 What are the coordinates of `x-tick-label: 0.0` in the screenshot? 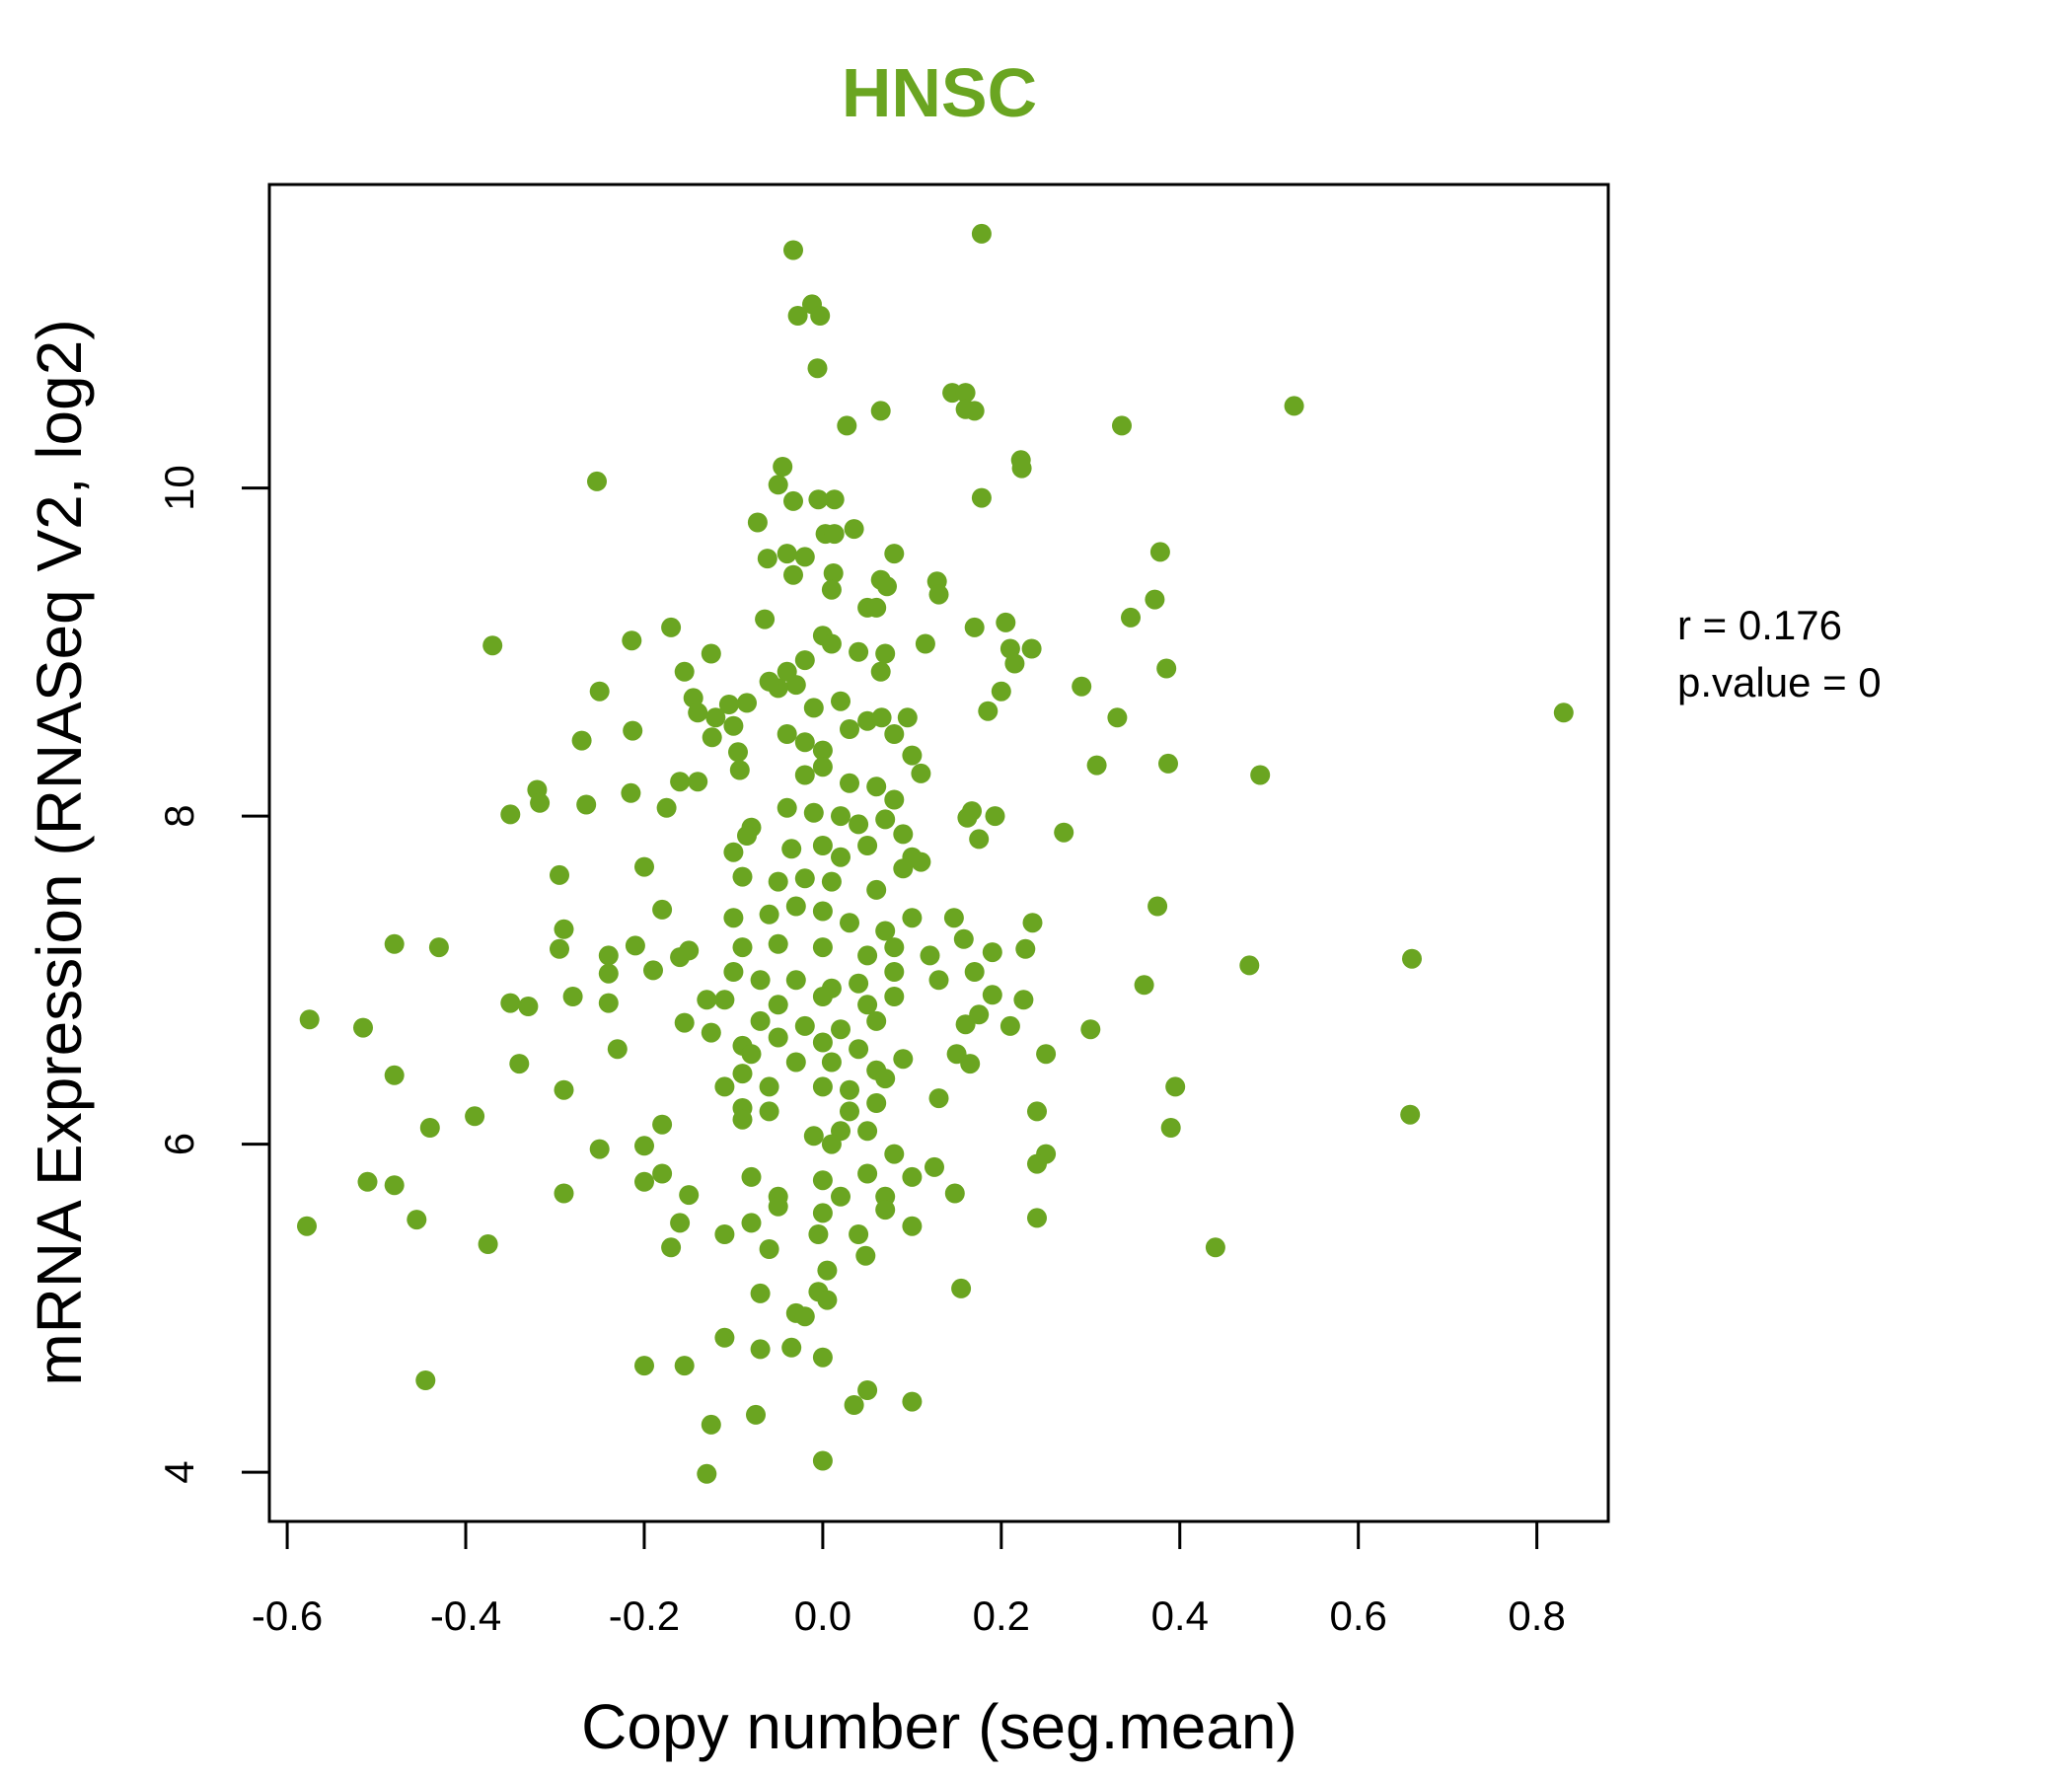 It's located at (822, 1616).